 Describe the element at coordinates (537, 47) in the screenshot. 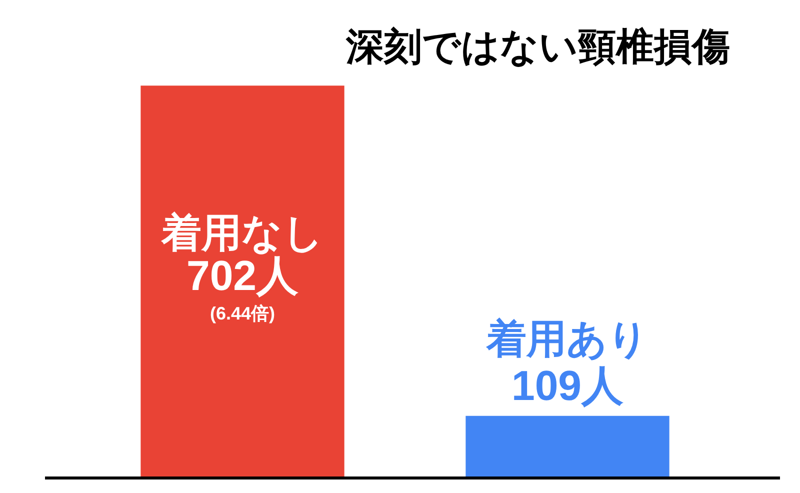

I see `chart-title: 深刻ではない頸椎損傷` at that location.